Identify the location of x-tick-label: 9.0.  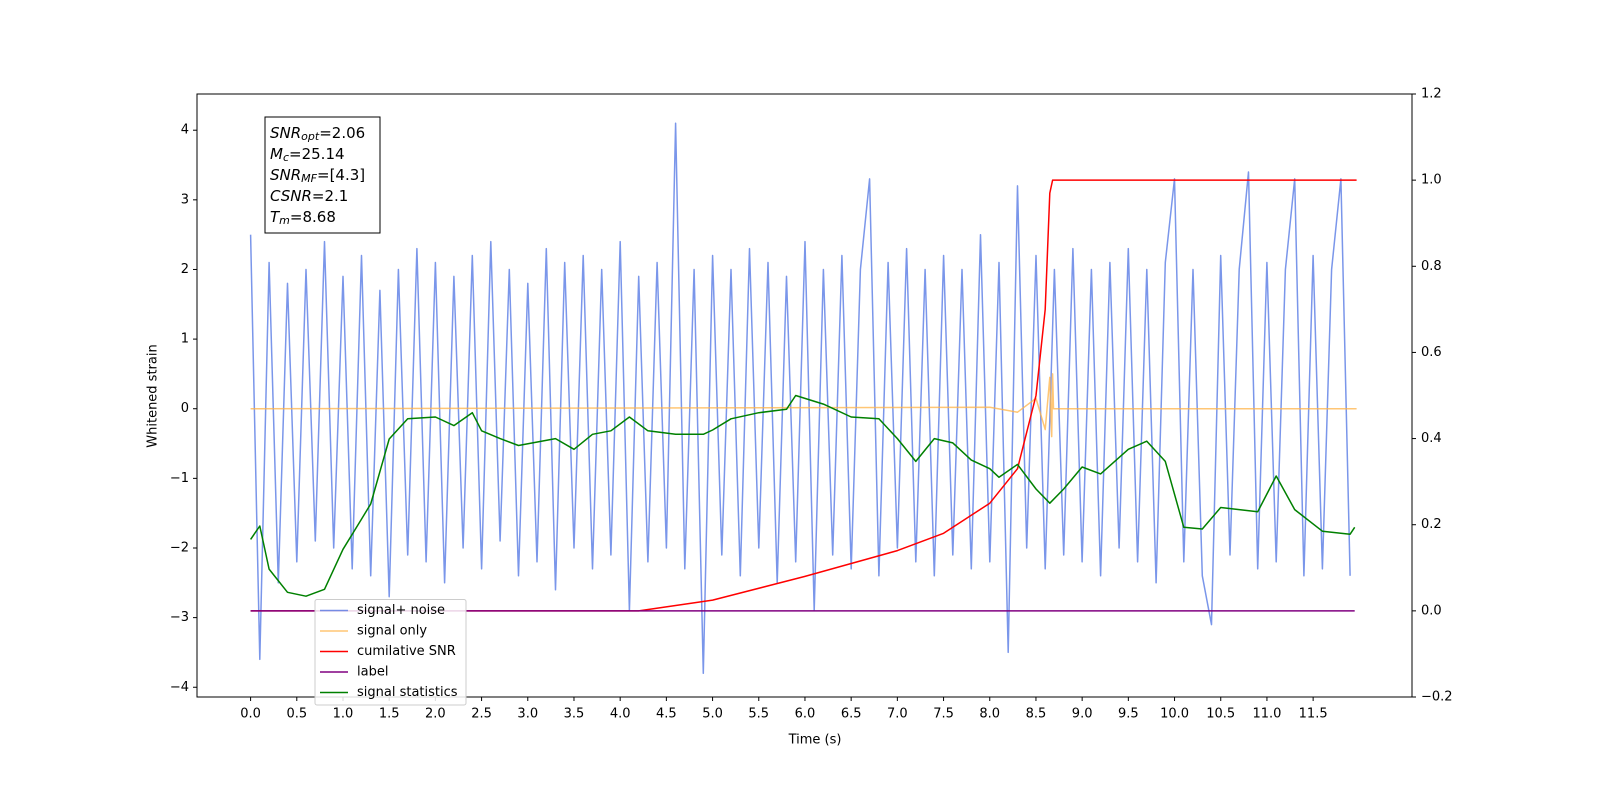
(1082, 714).